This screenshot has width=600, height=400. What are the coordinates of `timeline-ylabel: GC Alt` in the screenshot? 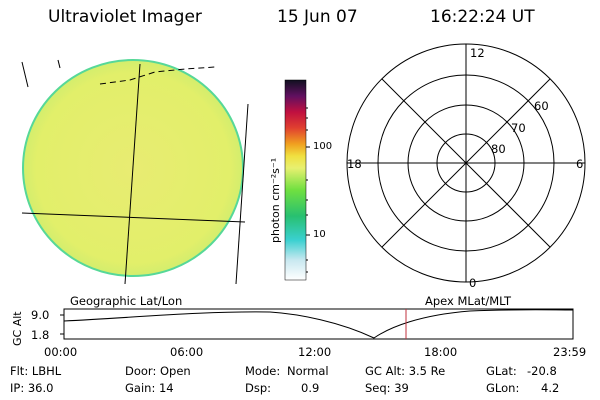 It's located at (17, 328).